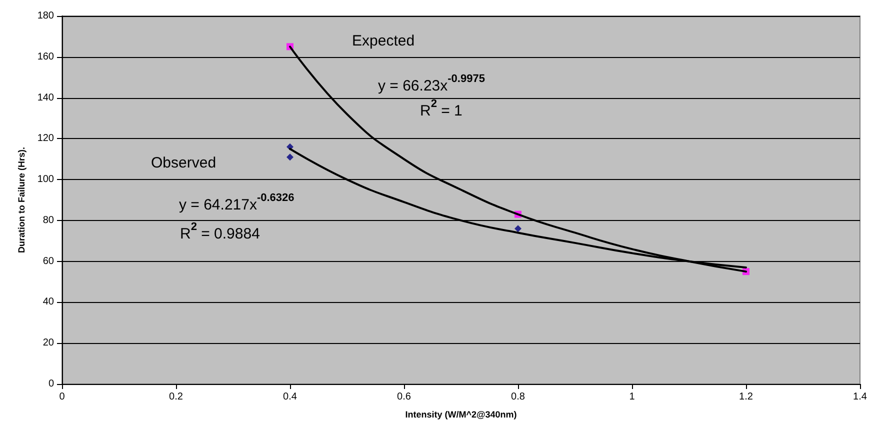 The height and width of the screenshot is (427, 894). Describe the element at coordinates (48, 261) in the screenshot. I see `y-tick-label: 60` at that location.